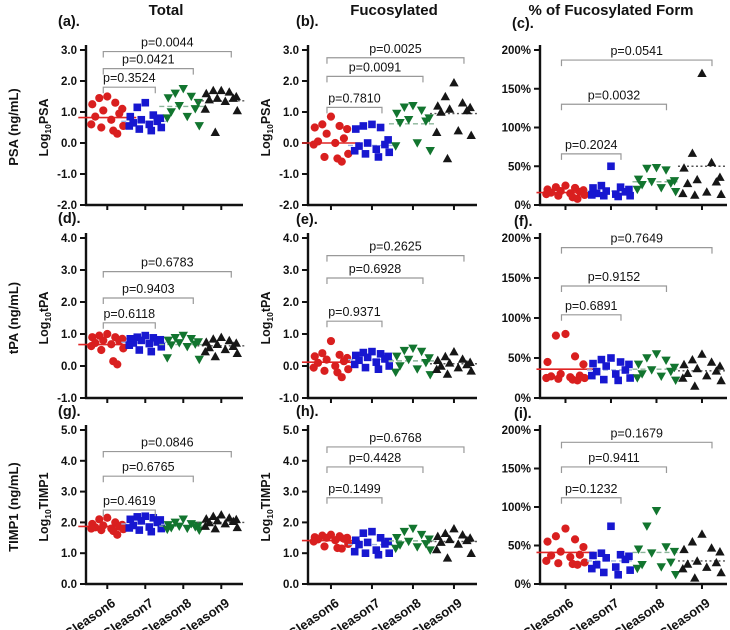 This screenshot has width=730, height=630. What do you see at coordinates (291, 431) in the screenshot?
I see `y-tick-label: 5.0` at bounding box center [291, 431].